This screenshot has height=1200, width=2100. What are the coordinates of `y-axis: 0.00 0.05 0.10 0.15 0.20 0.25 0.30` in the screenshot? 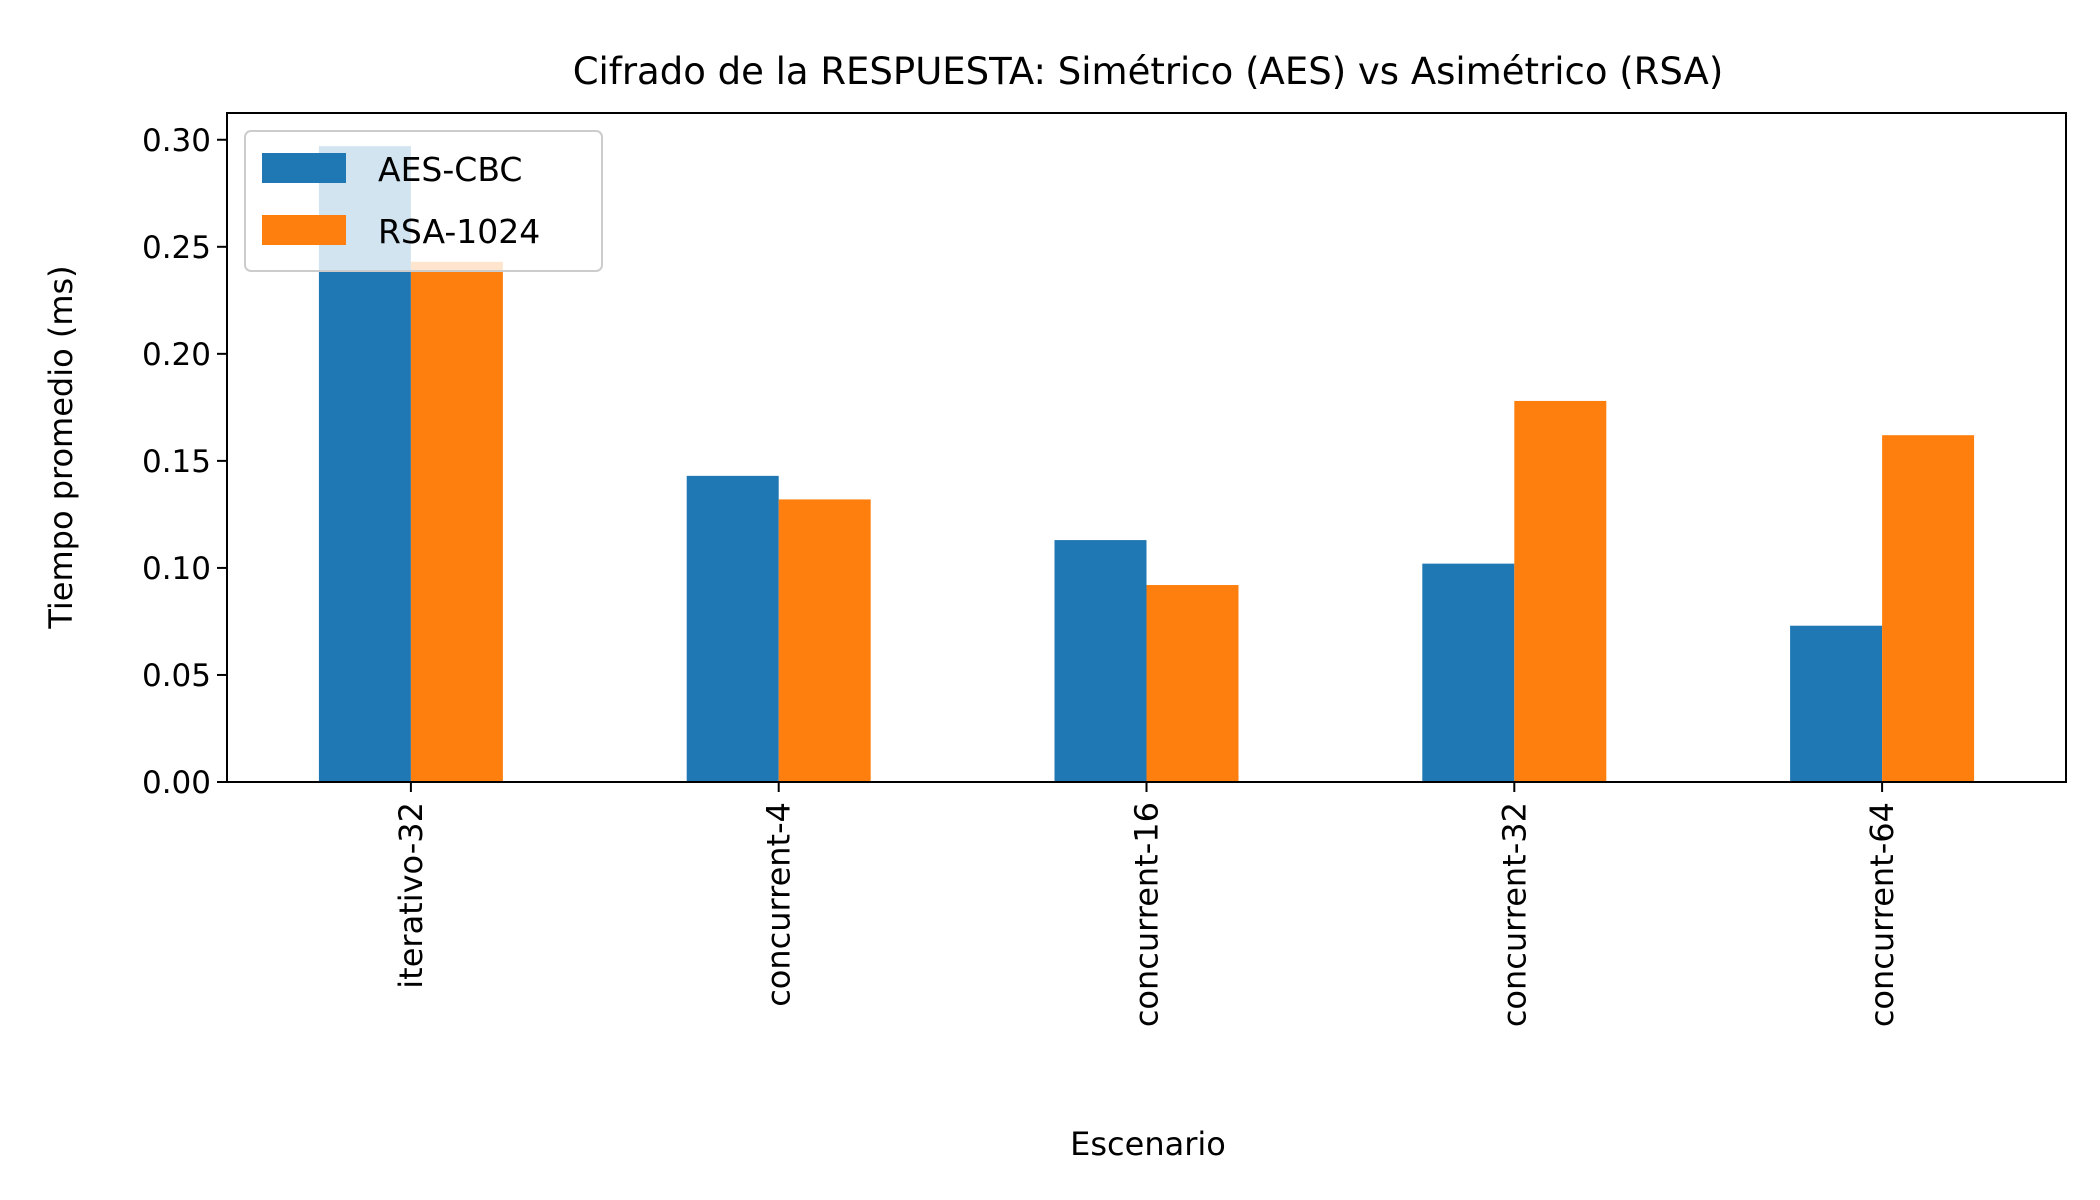 It's located at (184, 462).